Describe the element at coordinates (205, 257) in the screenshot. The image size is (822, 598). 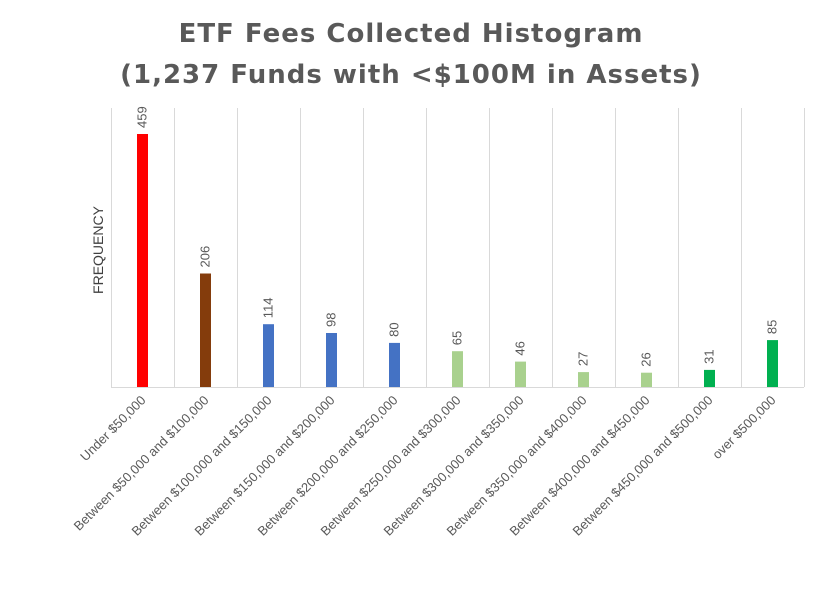
I see `data-label: 206` at that location.